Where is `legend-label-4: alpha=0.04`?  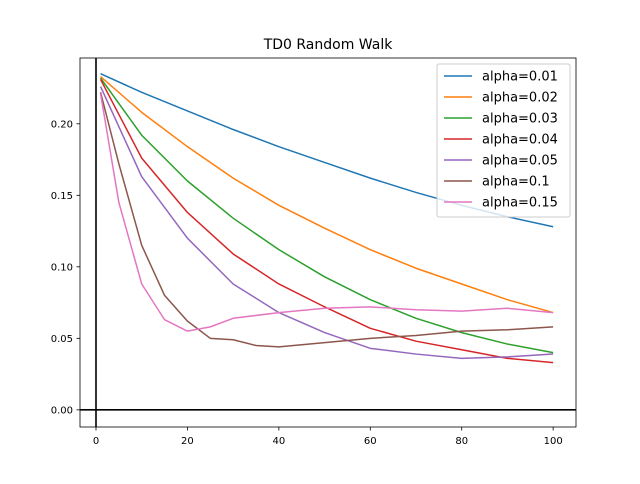
legend-label-4: alpha=0.04 is located at coordinates (520, 140).